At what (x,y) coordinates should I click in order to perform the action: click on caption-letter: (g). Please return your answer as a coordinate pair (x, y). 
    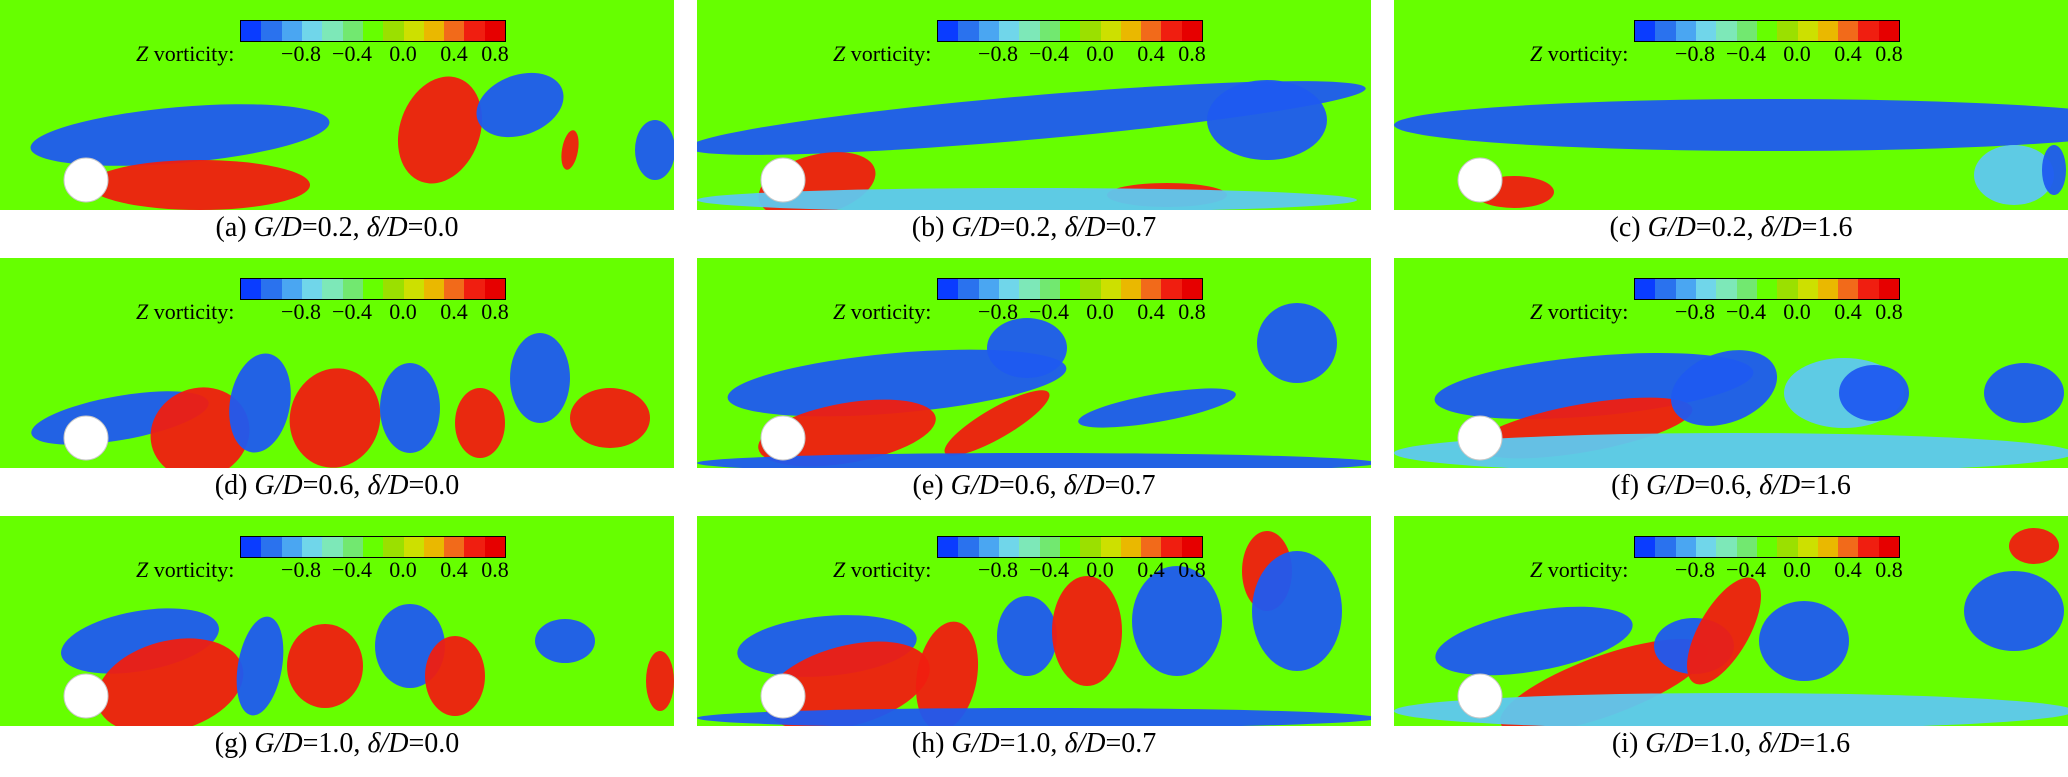
    Looking at the image, I should click on (234, 743).